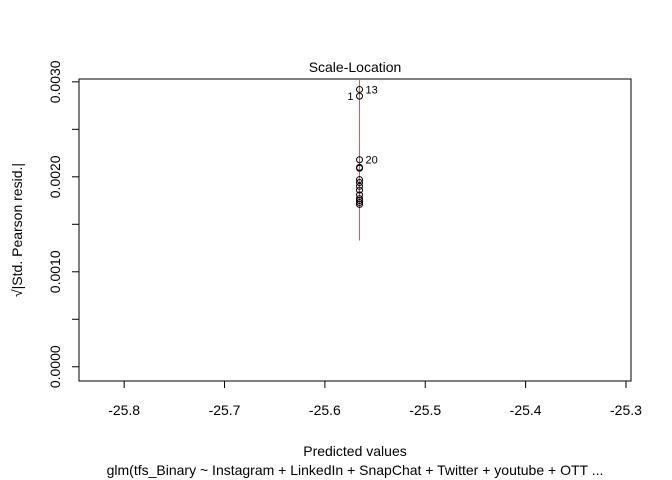 The width and height of the screenshot is (672, 480). What do you see at coordinates (372, 90) in the screenshot?
I see `point-label: 13` at bounding box center [372, 90].